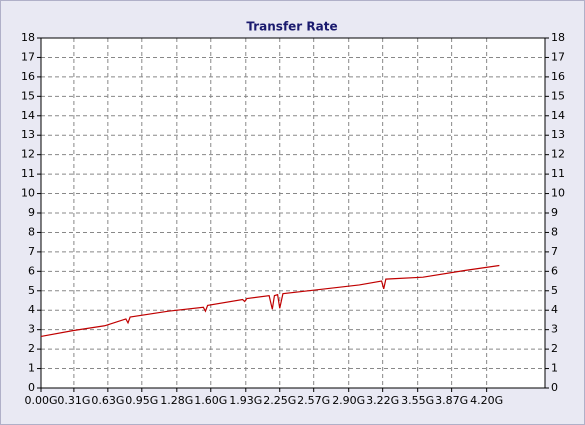  What do you see at coordinates (558, 193) in the screenshot?
I see `y2-tick-label: 10` at bounding box center [558, 193].